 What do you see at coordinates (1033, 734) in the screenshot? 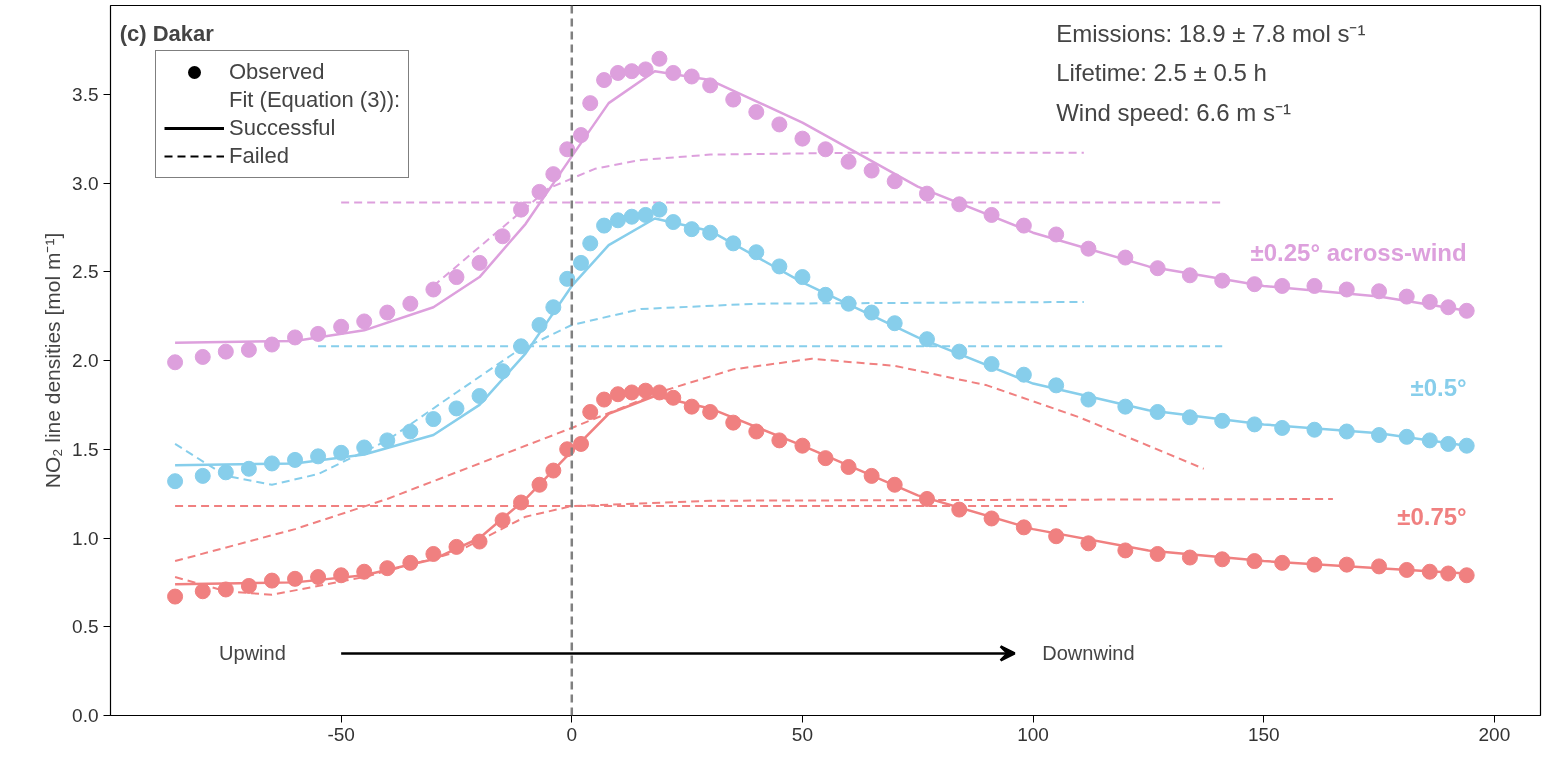
I see `x-tick-label: 100` at bounding box center [1033, 734].